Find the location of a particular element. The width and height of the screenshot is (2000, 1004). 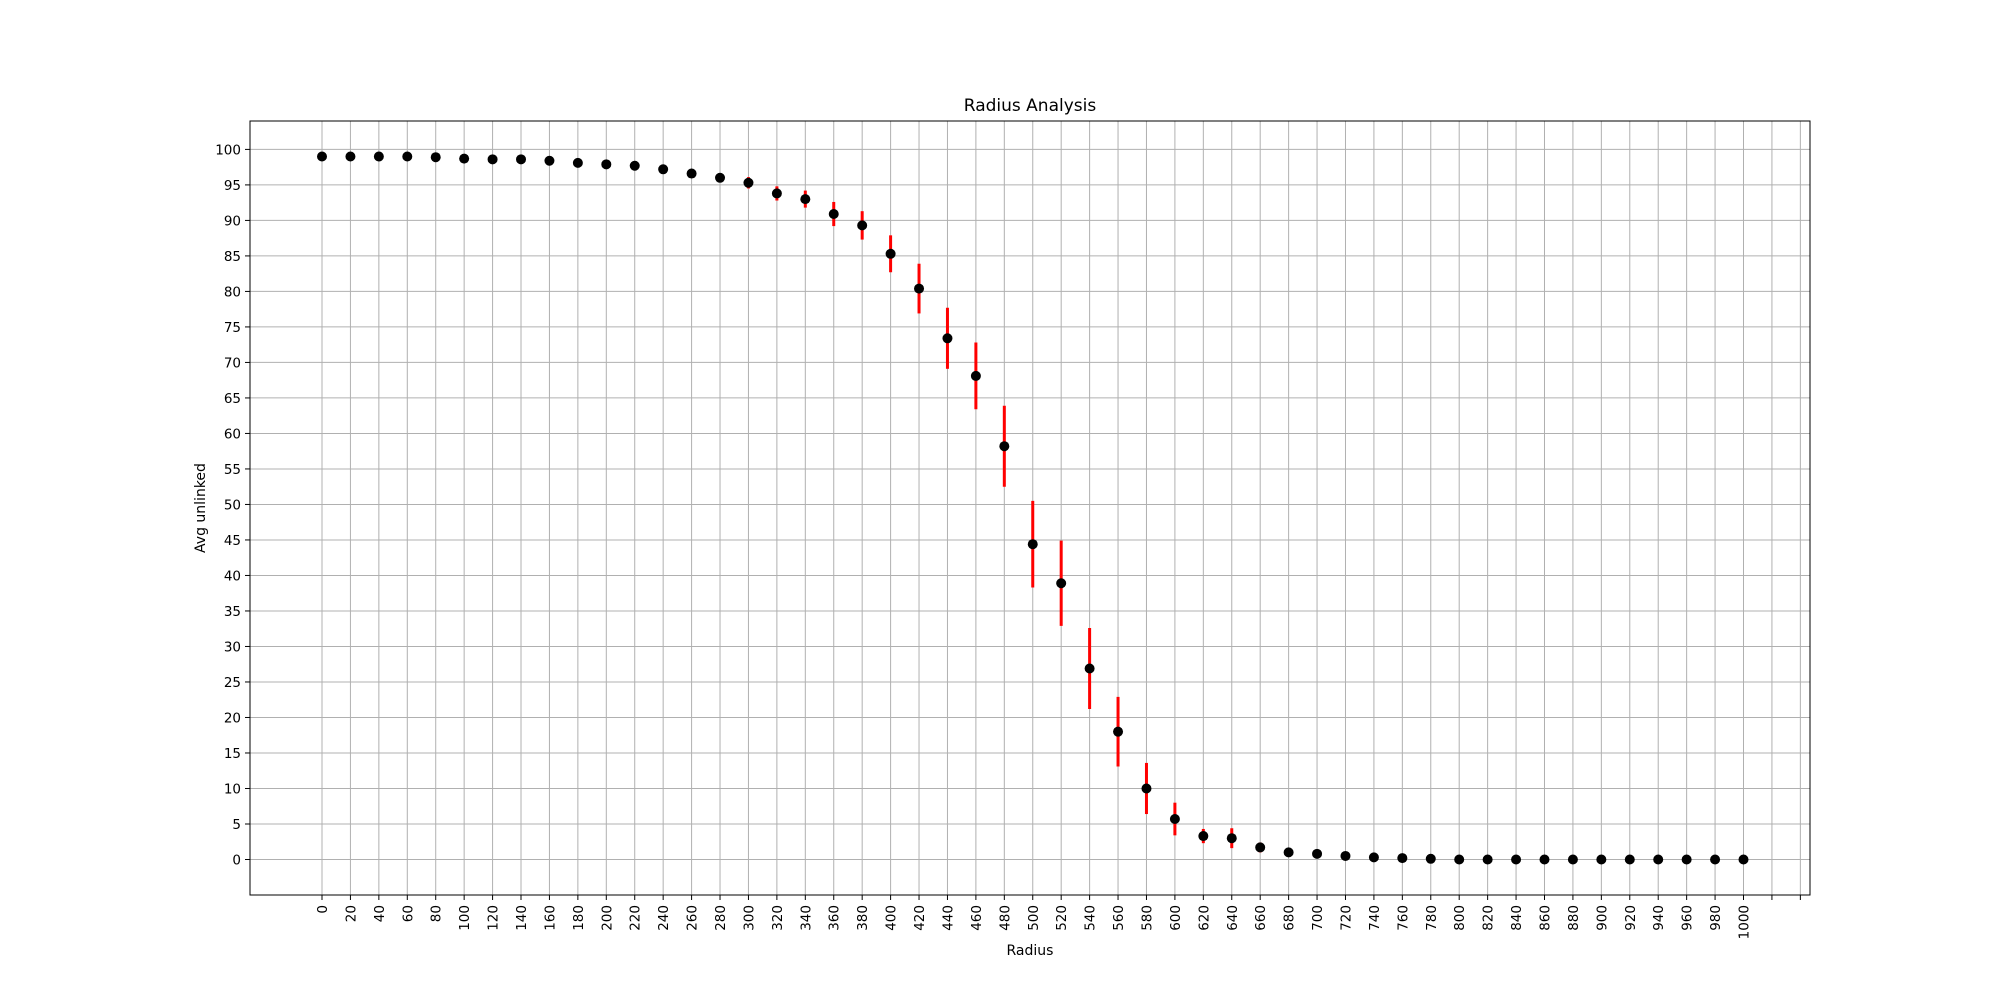

x-tick-label: 900 is located at coordinates (1602, 918).